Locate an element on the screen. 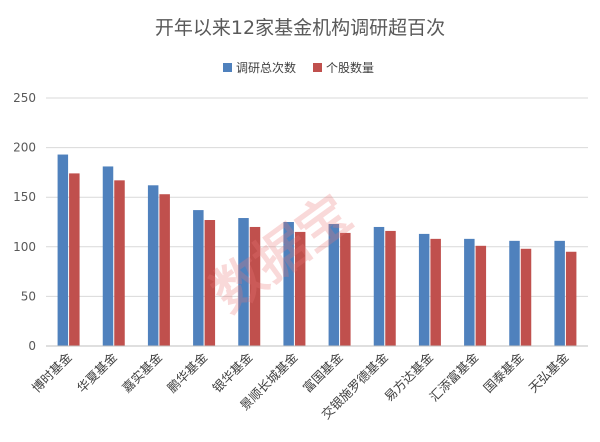 This screenshot has height=442, width=600. x-category-label: 嘉实基金 is located at coordinates (142, 372).